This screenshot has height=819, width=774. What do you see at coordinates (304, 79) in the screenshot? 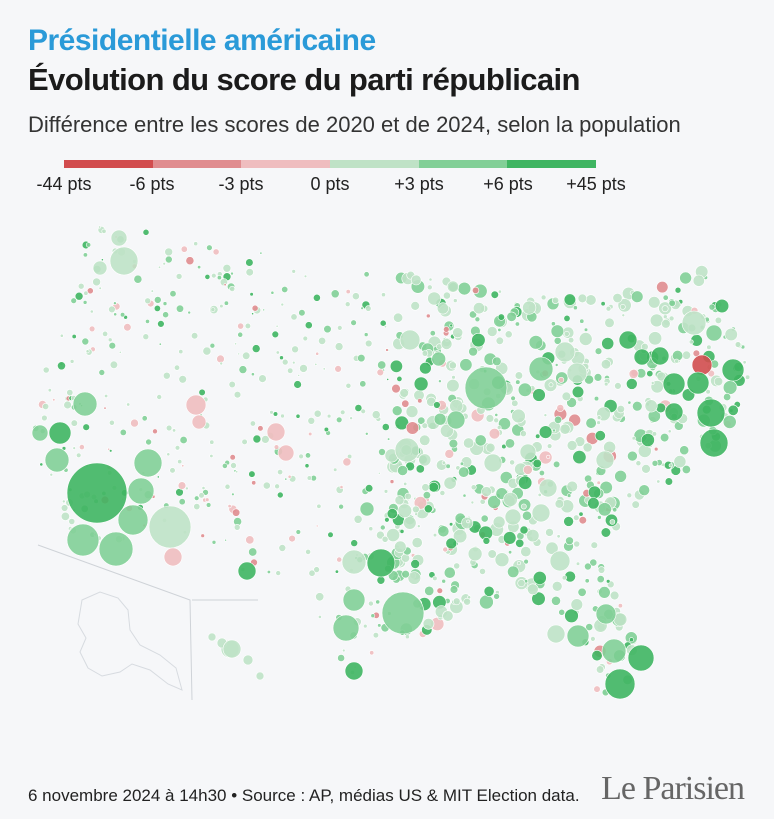
I see `page-title: Évolution du score du parti républicain` at bounding box center [304, 79].